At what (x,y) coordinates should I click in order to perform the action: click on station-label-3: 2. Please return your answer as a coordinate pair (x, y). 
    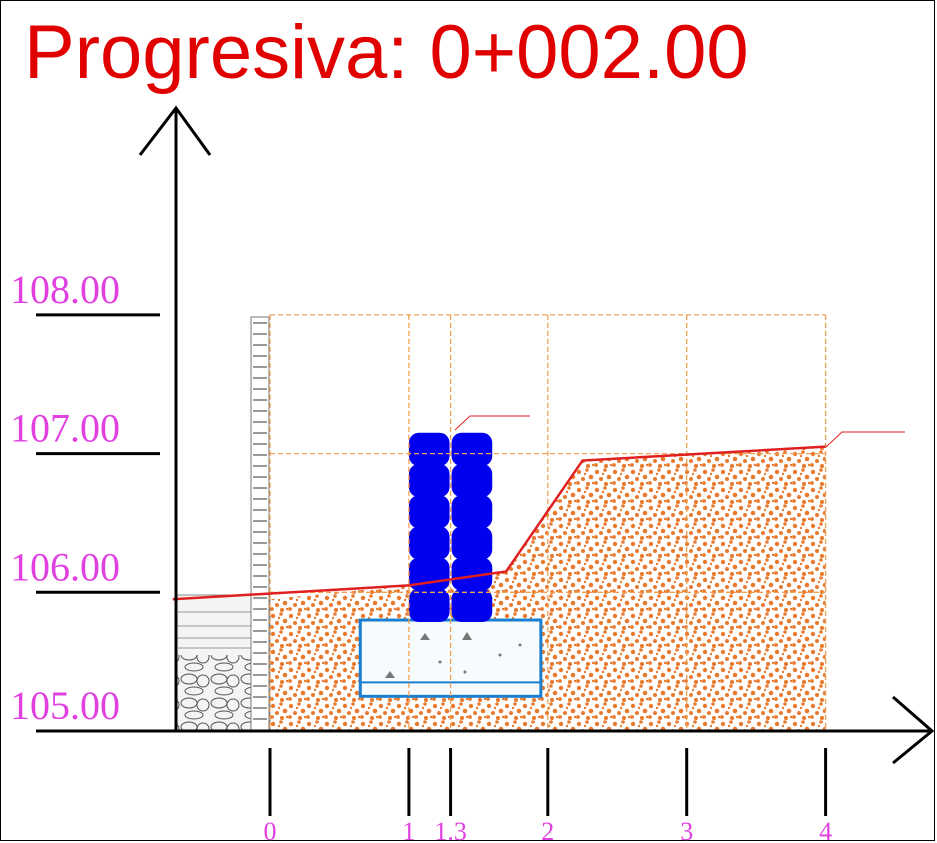
    Looking at the image, I should click on (547, 830).